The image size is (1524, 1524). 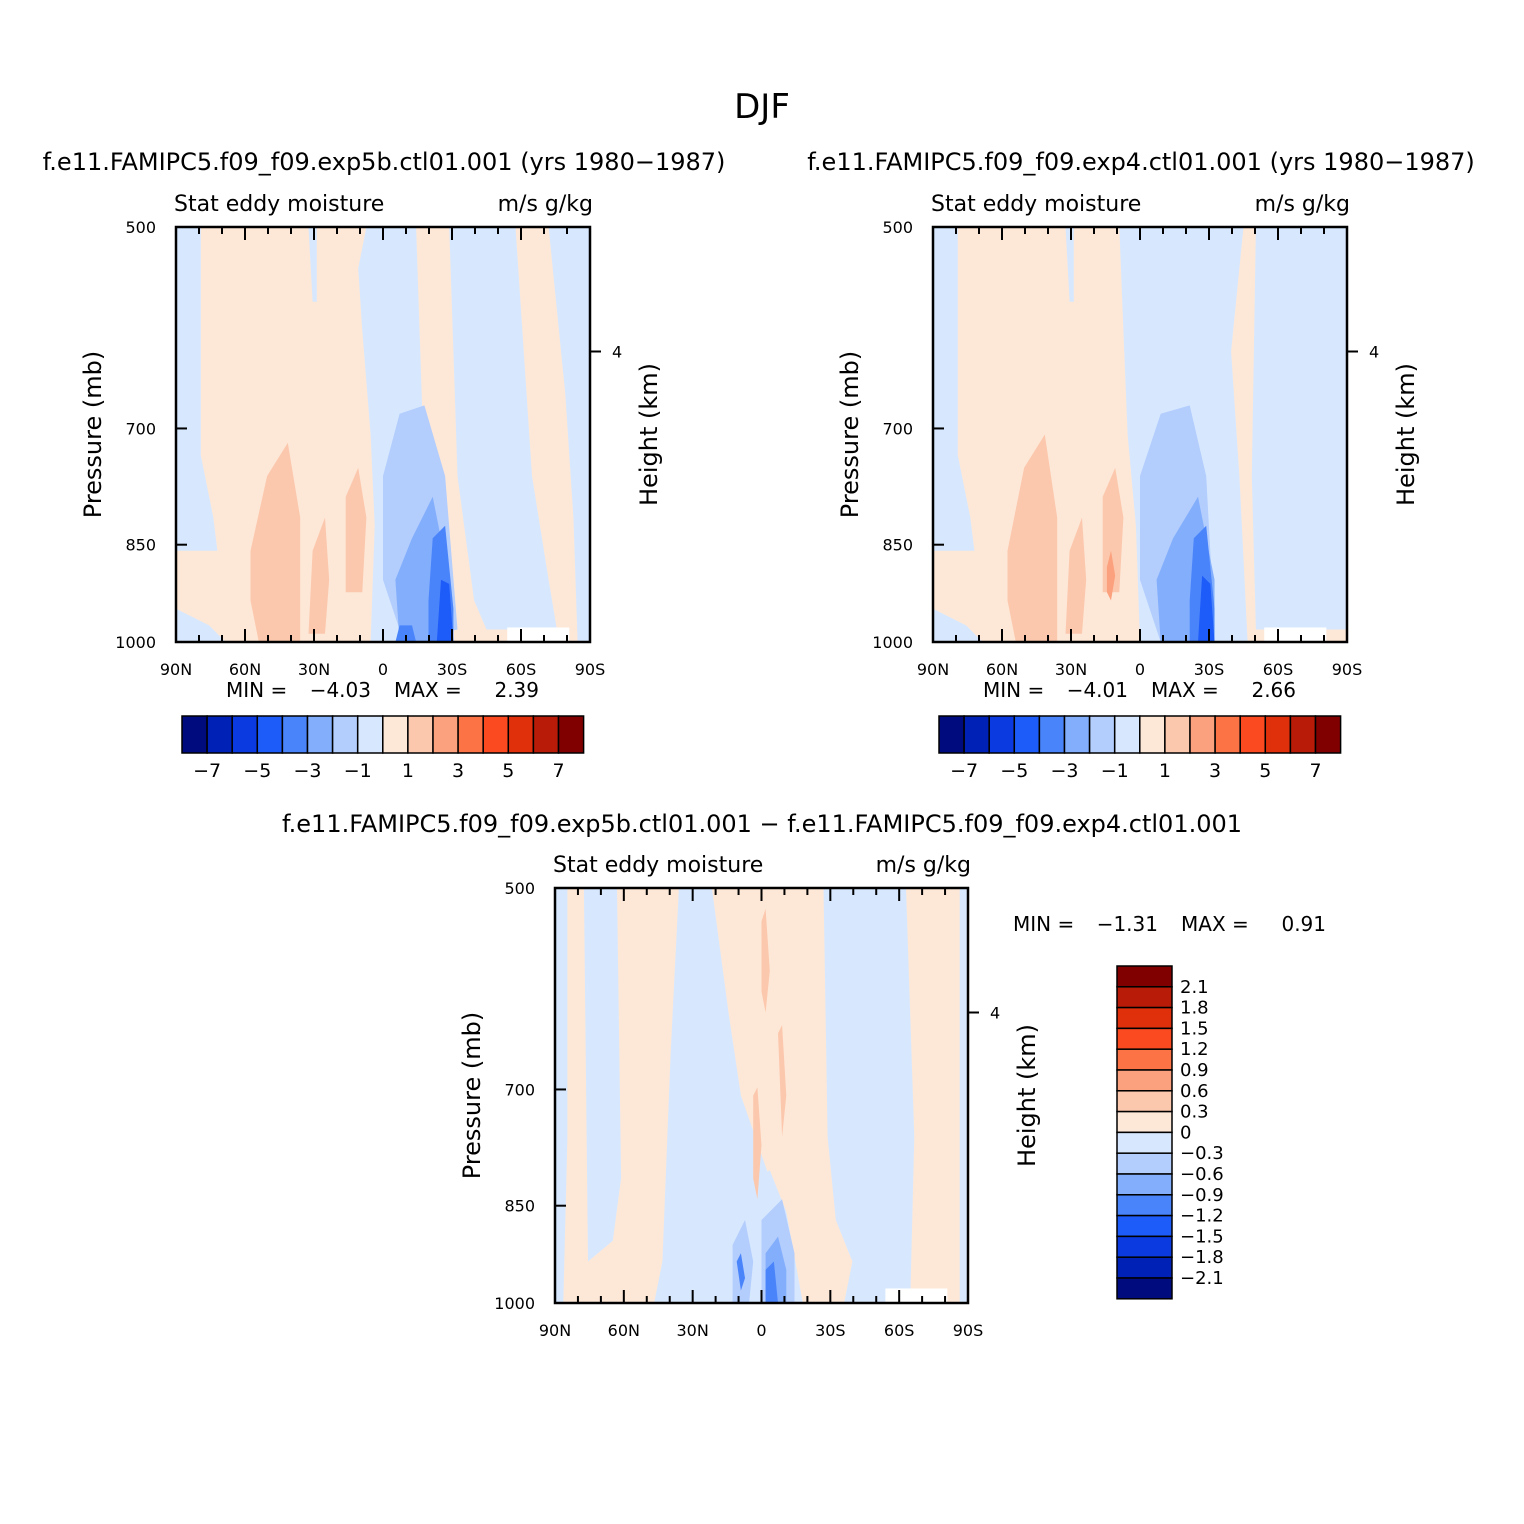 I want to click on colorbar-label: −0.9, so click(x=1202, y=1195).